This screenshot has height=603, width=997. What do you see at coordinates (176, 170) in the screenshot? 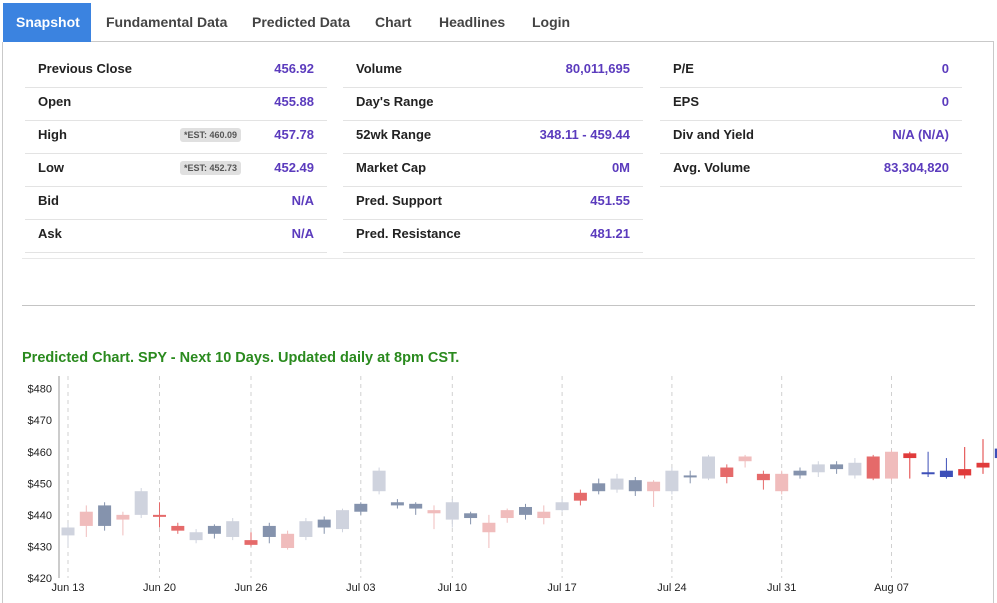
I see `stat-low: Low *EST: 452.73 452.49` at bounding box center [176, 170].